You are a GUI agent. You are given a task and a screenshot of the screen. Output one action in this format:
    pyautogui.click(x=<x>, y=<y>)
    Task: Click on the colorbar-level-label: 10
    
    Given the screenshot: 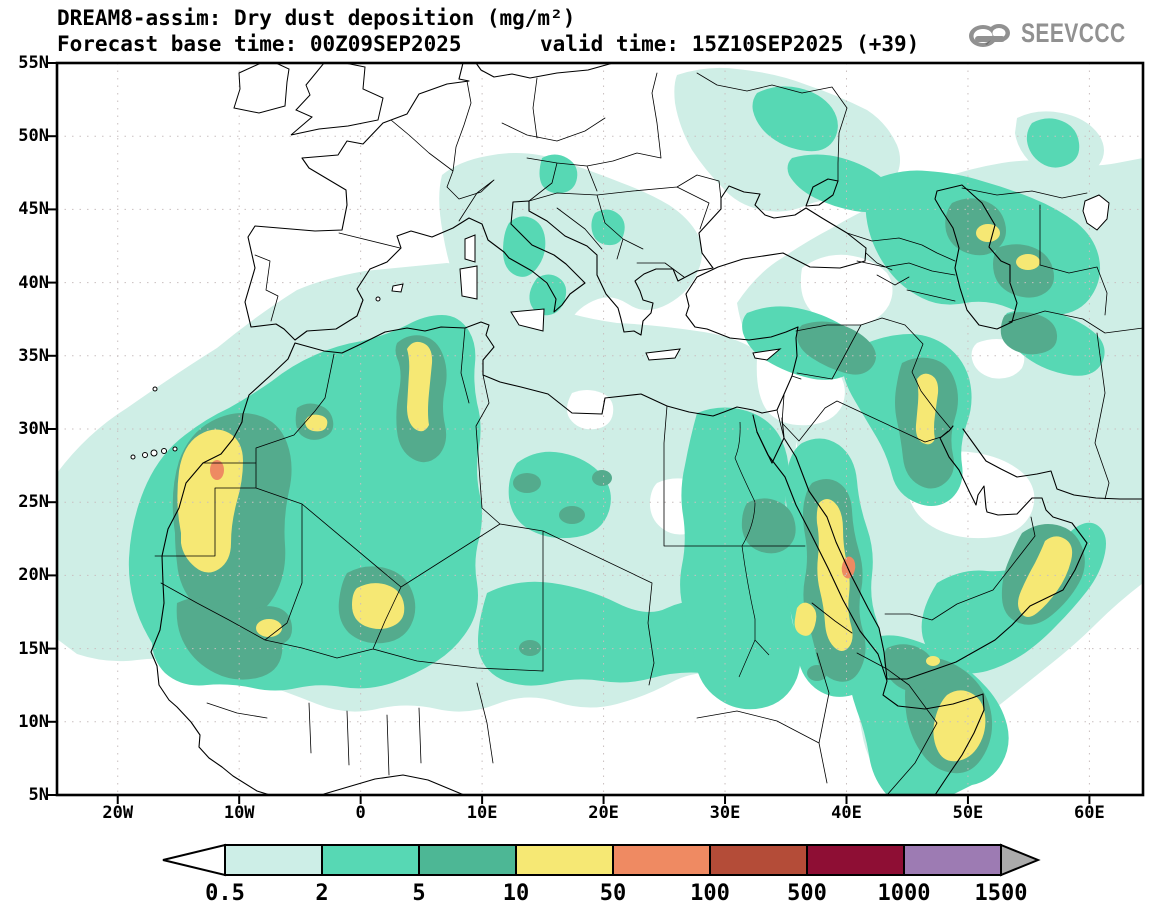 What is the action you would take?
    pyautogui.click(x=516, y=893)
    